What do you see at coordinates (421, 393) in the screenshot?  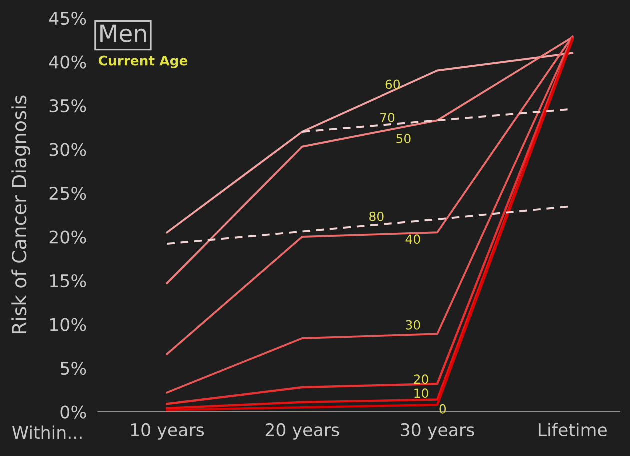 I see `series-label: 10` at bounding box center [421, 393].